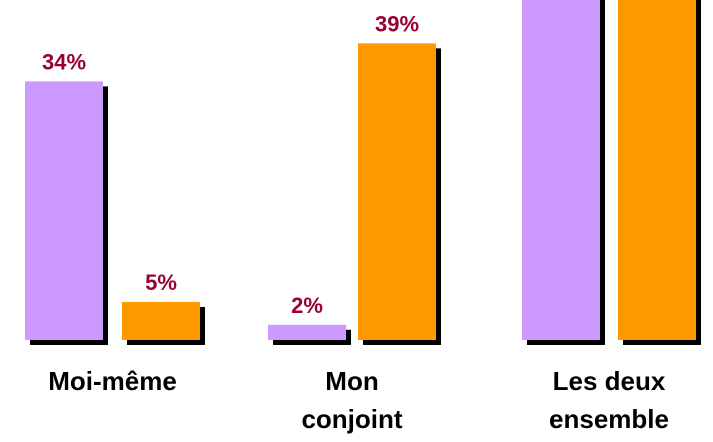  Describe the element at coordinates (307, 305) in the screenshot. I see `data-label: 2%` at that location.